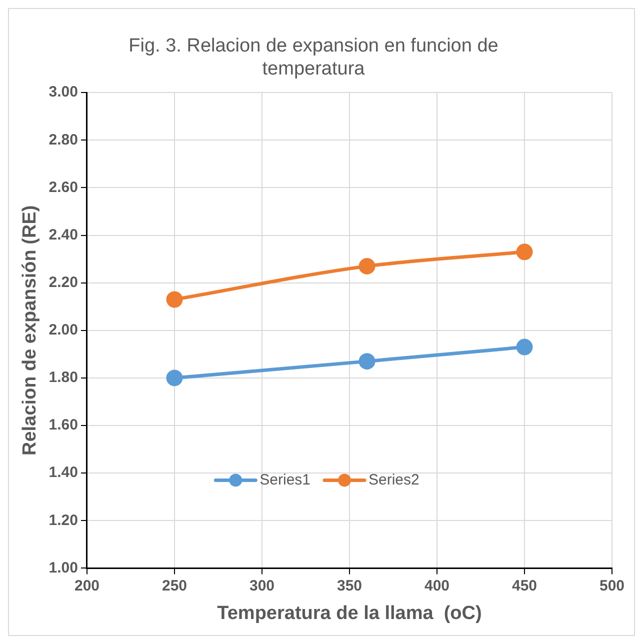 This screenshot has width=643, height=644. What do you see at coordinates (63, 92) in the screenshot?
I see `y-tick-label: 3.00` at bounding box center [63, 92].